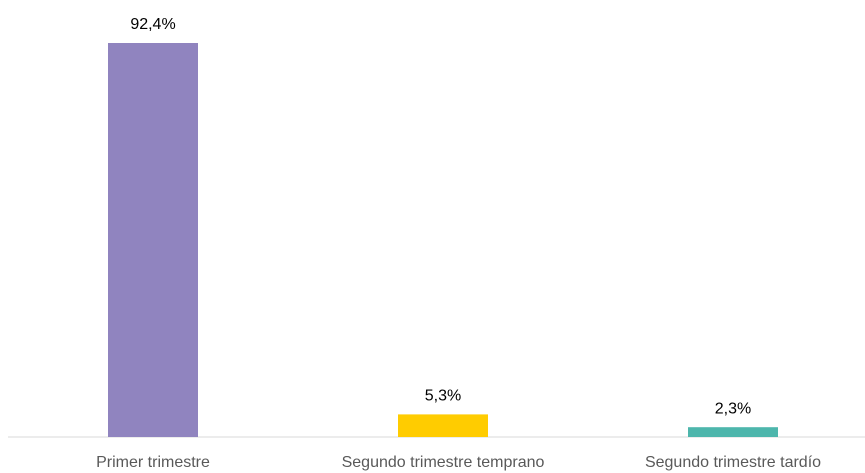 The image size is (865, 473). I want to click on value-label: 92,4%, so click(152, 24).